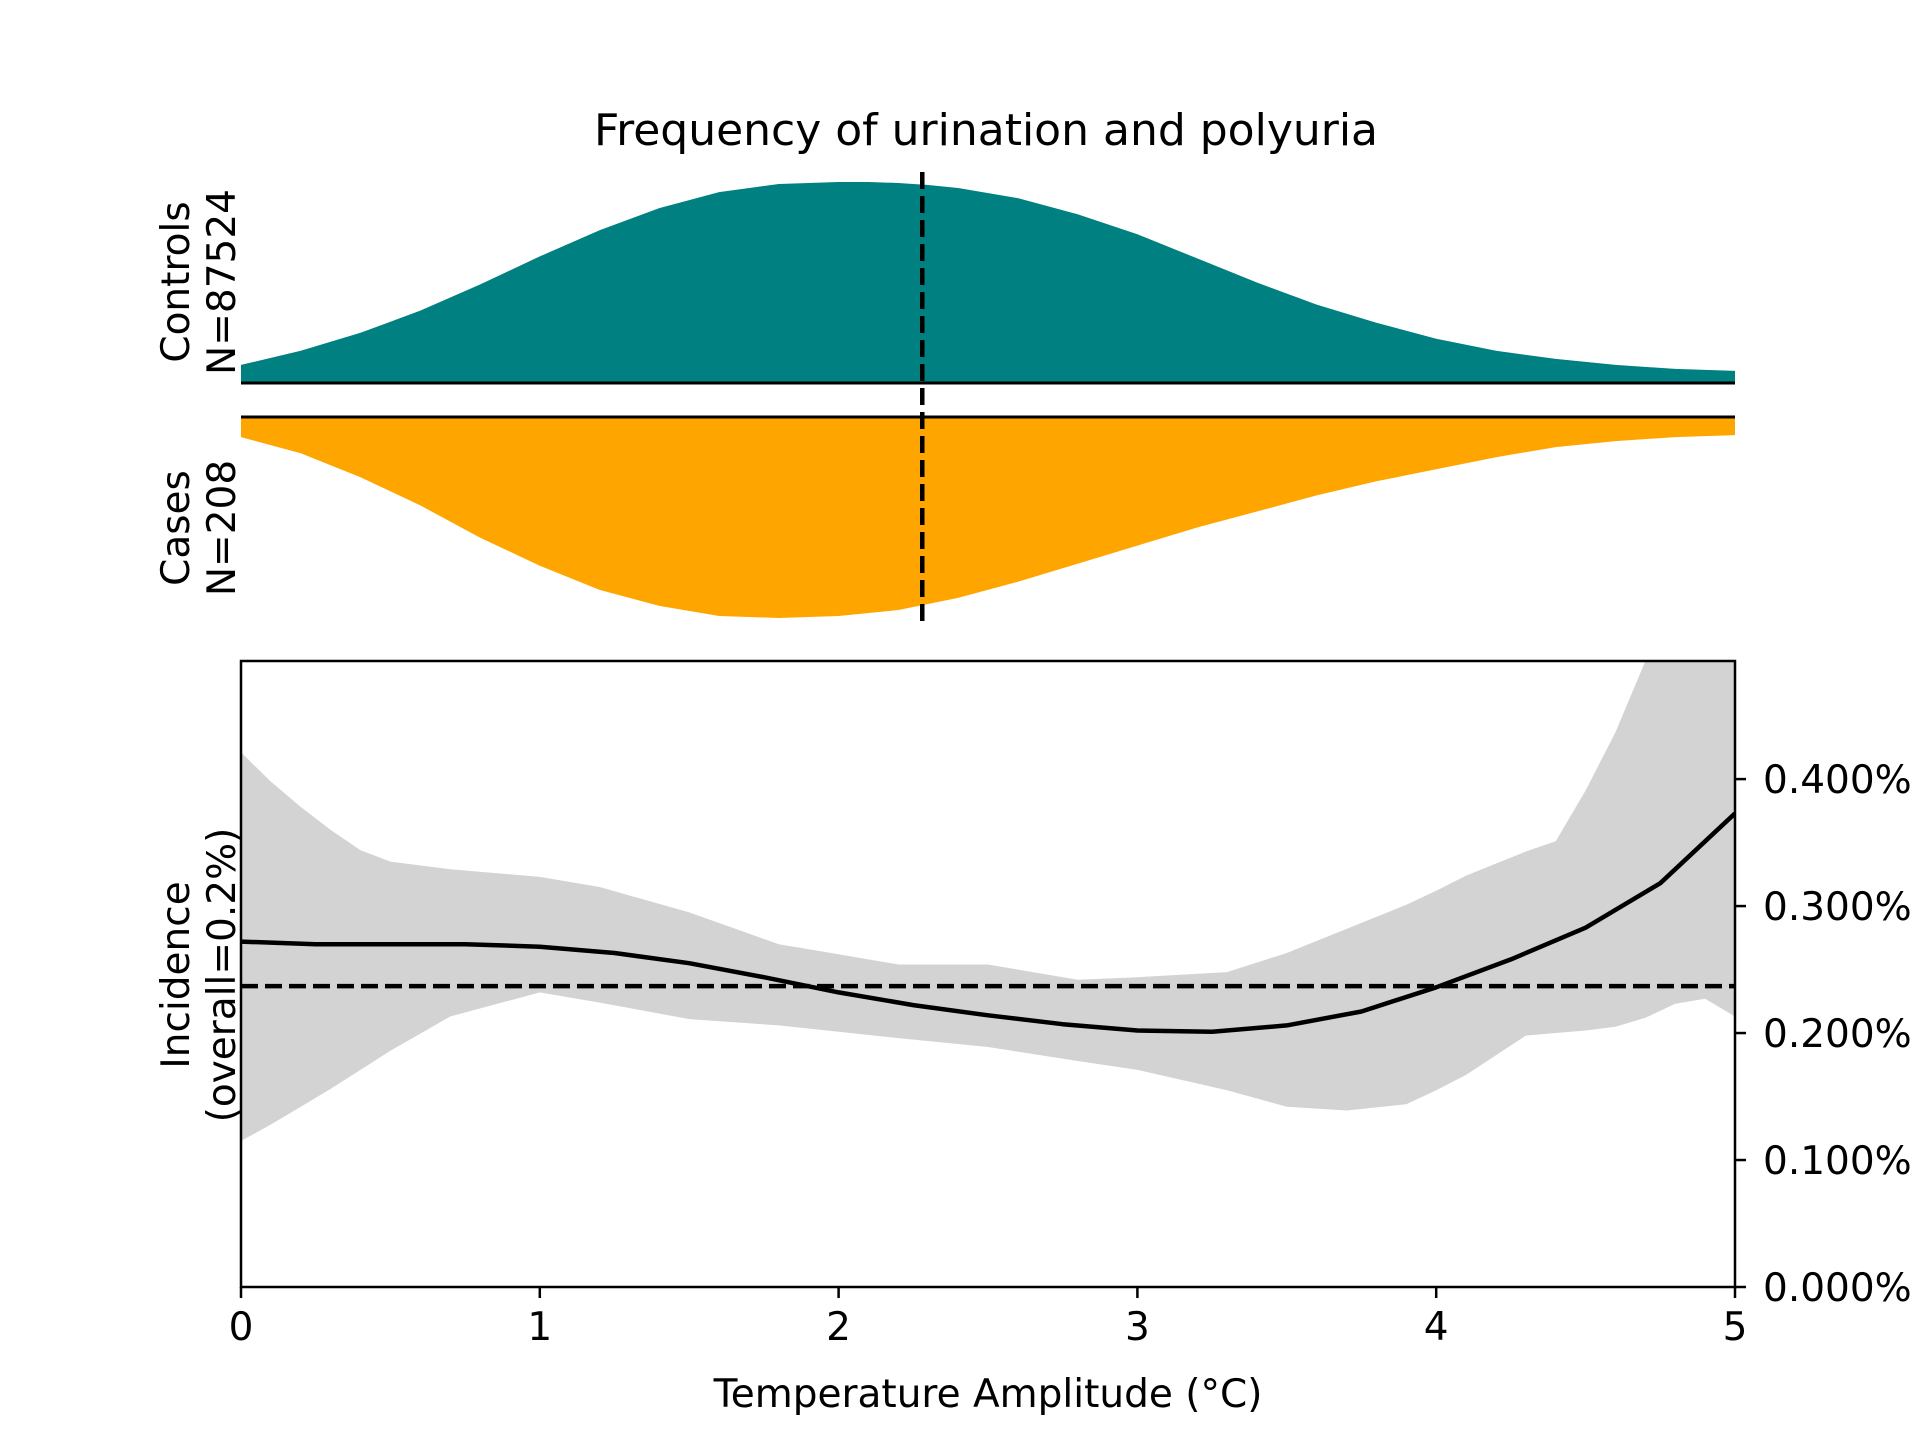  Describe the element at coordinates (1137, 1327) in the screenshot. I see `x-tick-label: 3` at that location.